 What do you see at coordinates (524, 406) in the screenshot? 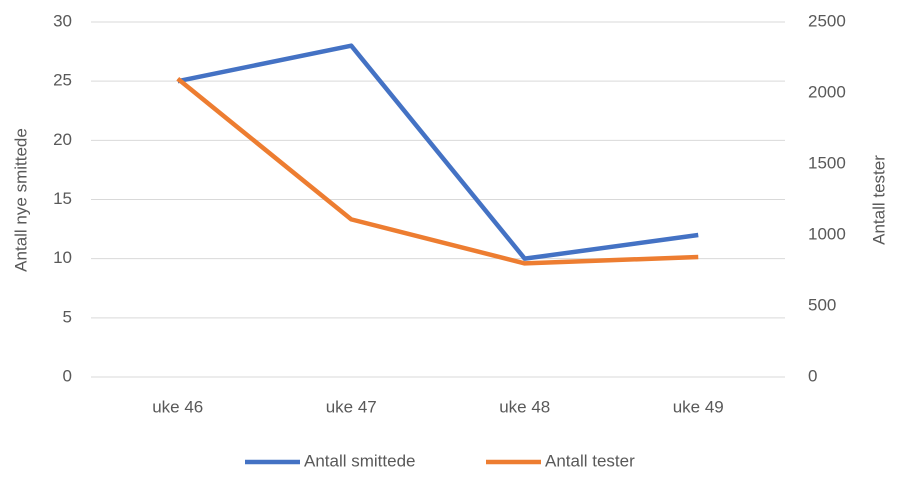
I see `x-tick-label: uke 48` at bounding box center [524, 406].